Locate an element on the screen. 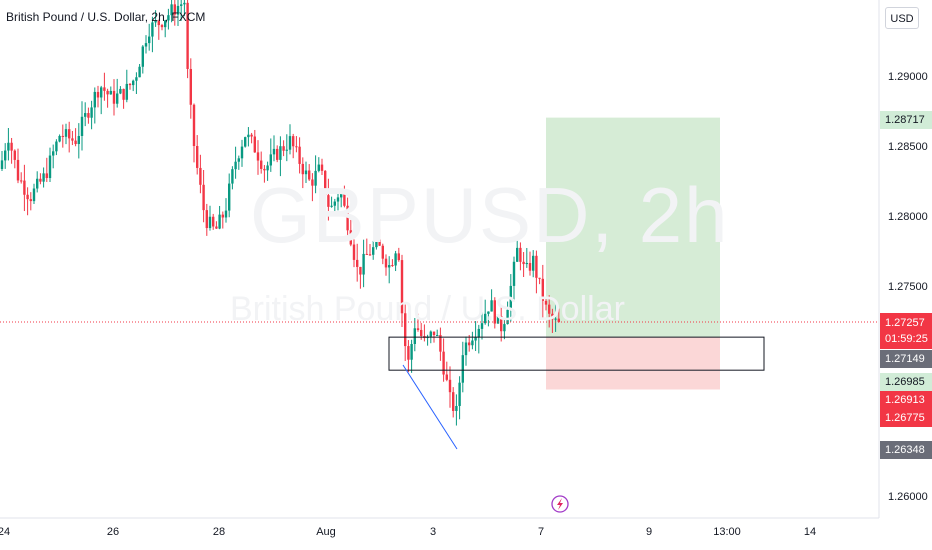 The width and height of the screenshot is (932, 550). price-badge-value: 1.27149 is located at coordinates (905, 359).